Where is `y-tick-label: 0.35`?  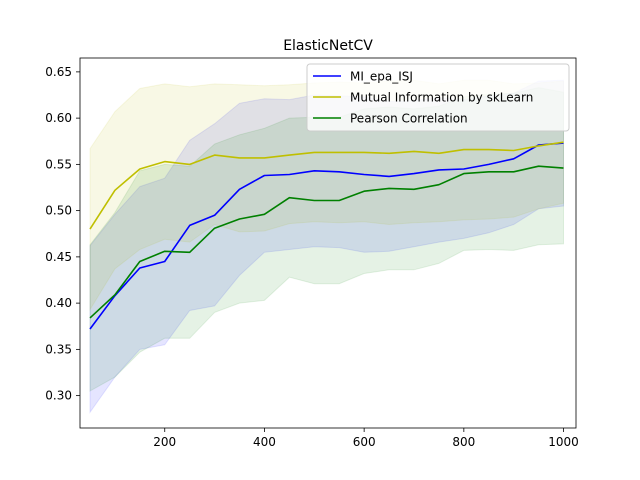
y-tick-label: 0.35 is located at coordinates (58, 349).